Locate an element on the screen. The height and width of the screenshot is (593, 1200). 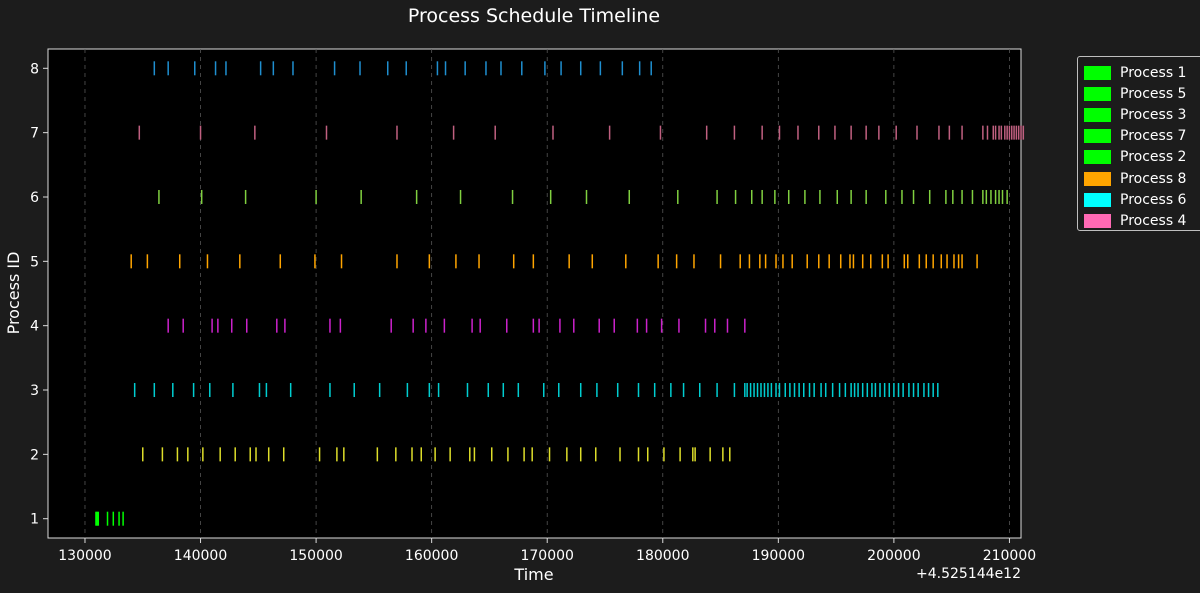
legend-item: Process 6 is located at coordinates (1142, 199).